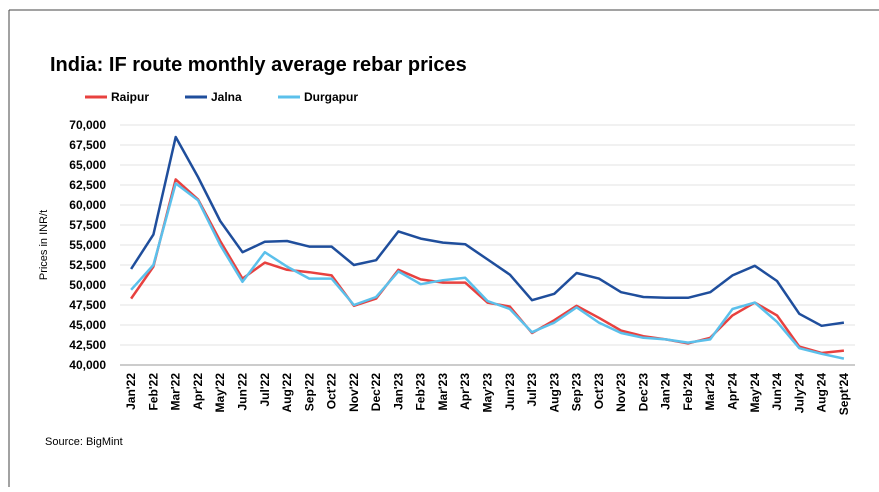 Image resolution: width=879 pixels, height=492 pixels. What do you see at coordinates (176, 392) in the screenshot?
I see `x-tick-label: Mar'22` at bounding box center [176, 392].